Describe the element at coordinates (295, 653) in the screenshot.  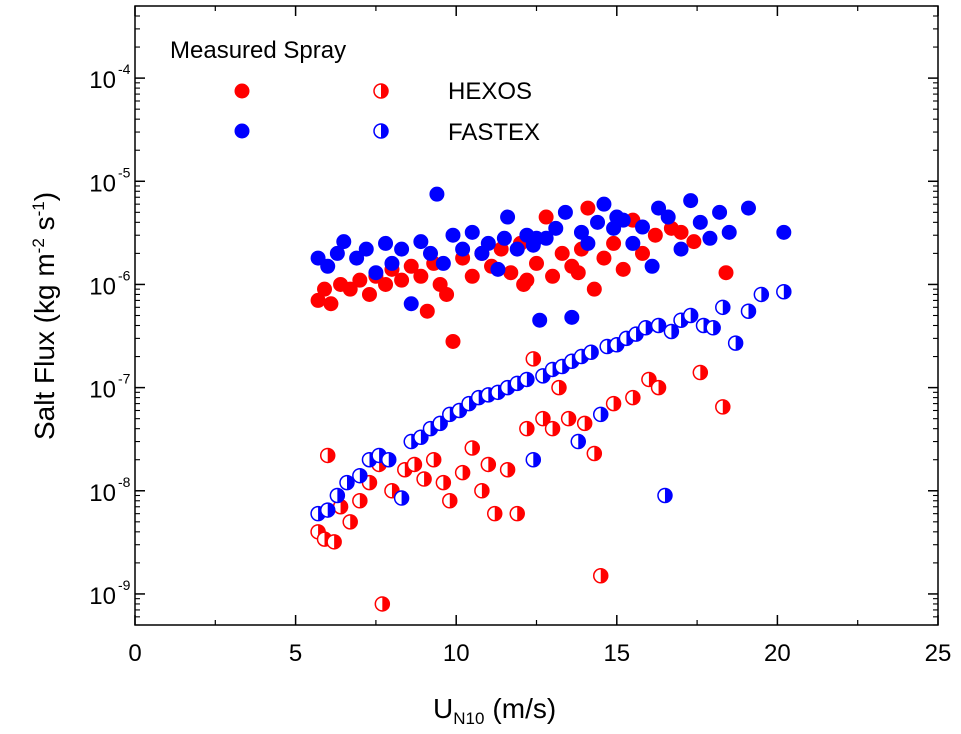
I see `x-tick-label: 5` at that location.